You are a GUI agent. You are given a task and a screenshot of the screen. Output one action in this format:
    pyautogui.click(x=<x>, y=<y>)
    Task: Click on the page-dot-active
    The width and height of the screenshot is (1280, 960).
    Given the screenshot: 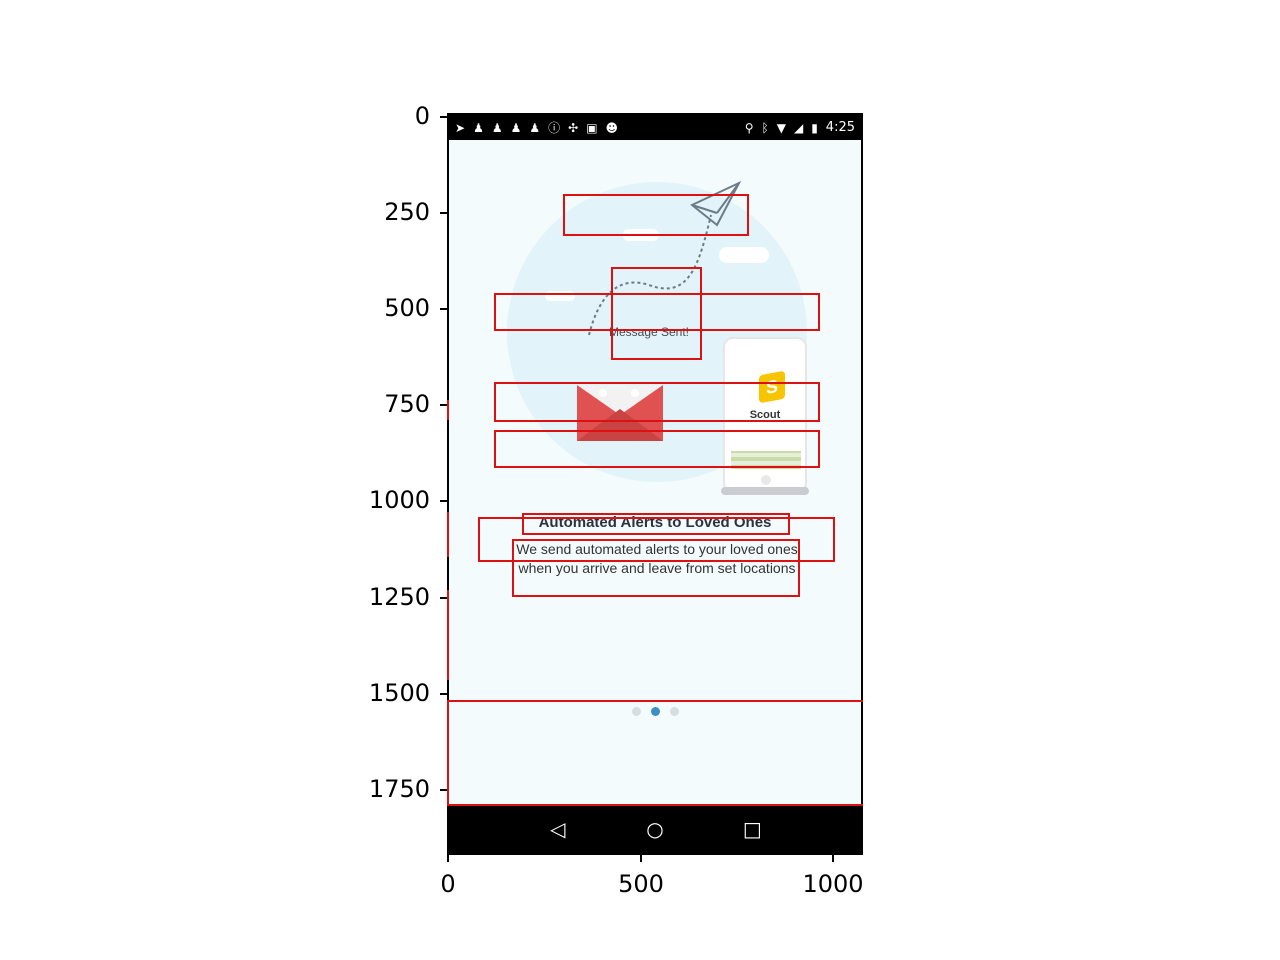 What is the action you would take?
    pyautogui.click(x=655, y=711)
    